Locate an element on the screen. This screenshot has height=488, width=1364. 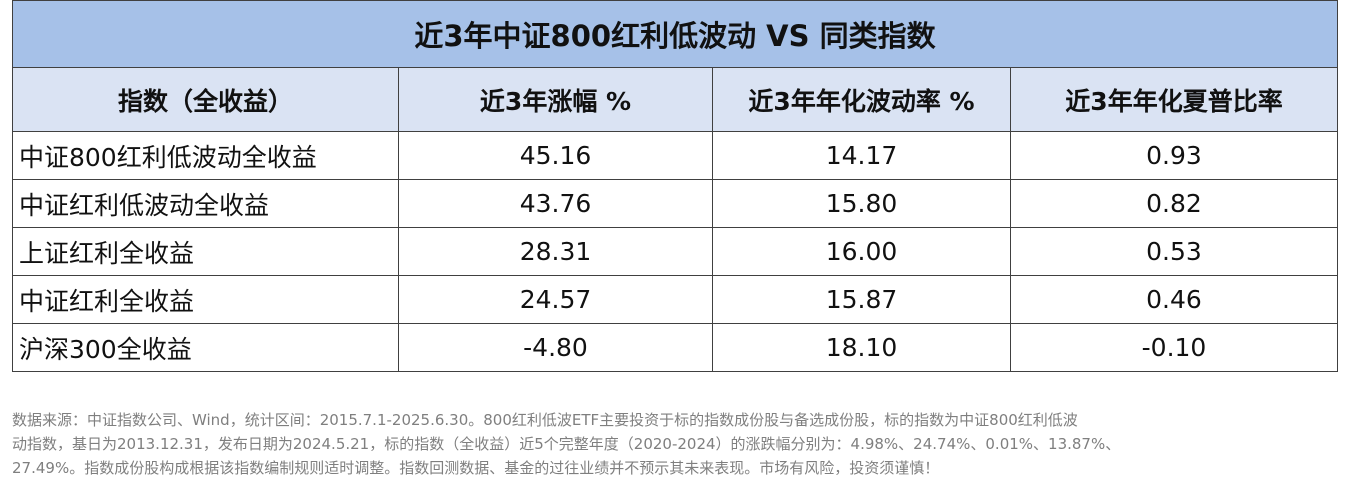
header-cell: 指数（全收益） is located at coordinates (205, 99).